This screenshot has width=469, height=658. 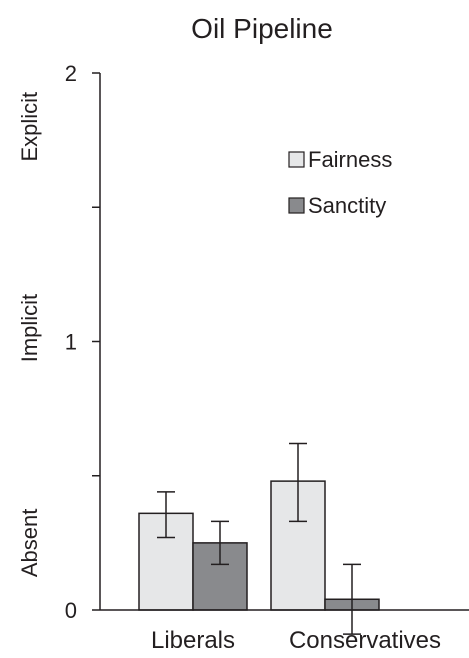 What do you see at coordinates (29, 543) in the screenshot?
I see `y-category-label: Absent` at bounding box center [29, 543].